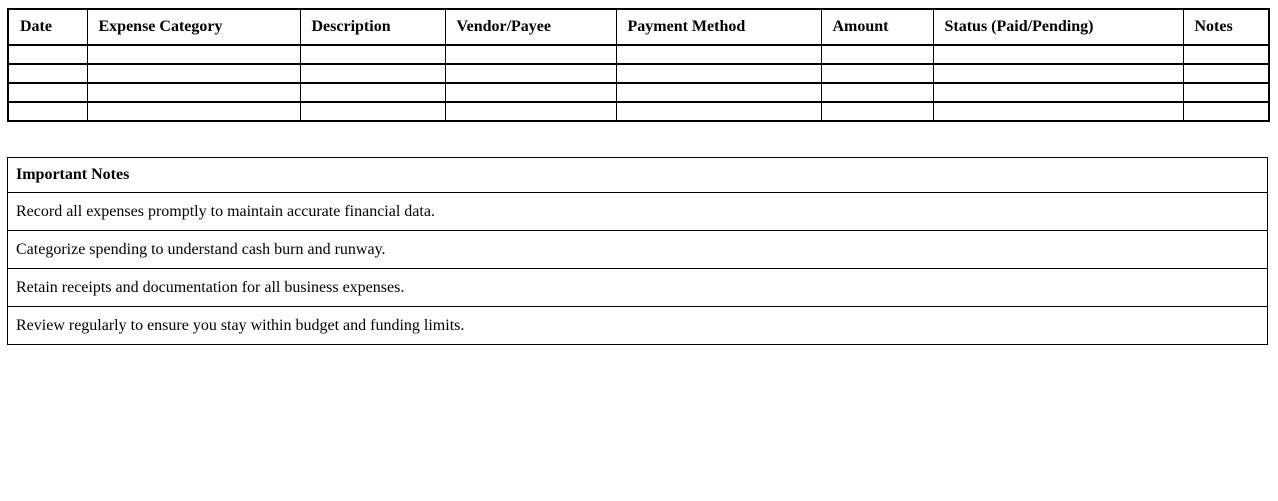  I want to click on column-header-description: Description, so click(372, 27).